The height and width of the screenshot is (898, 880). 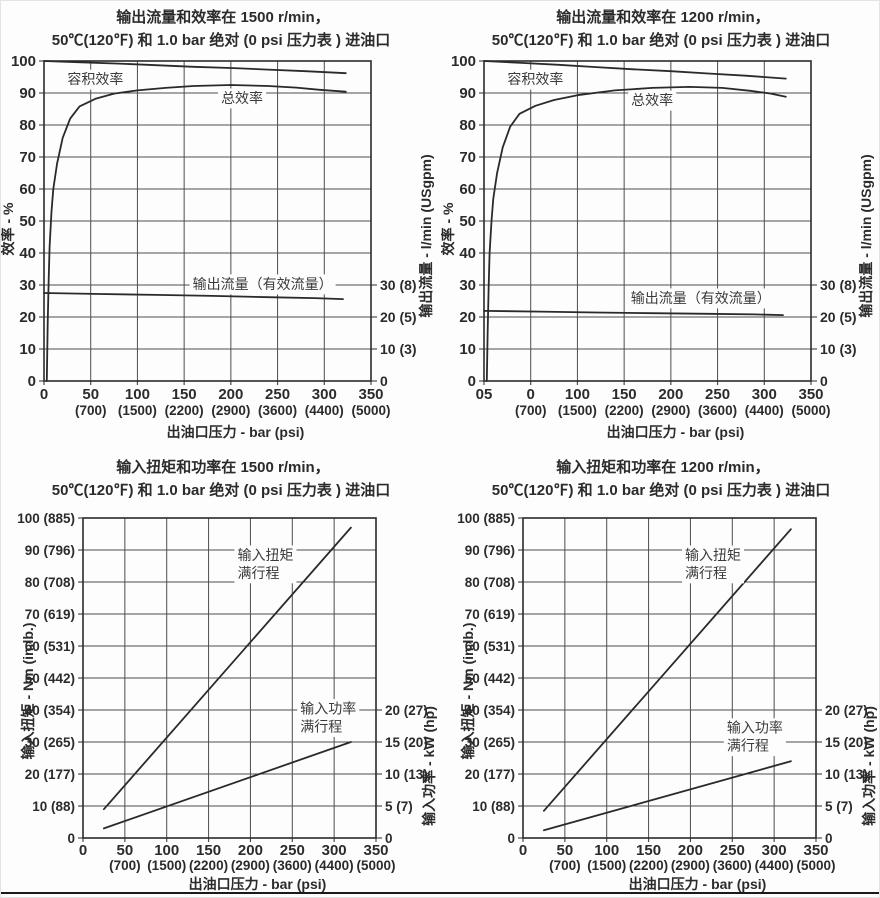 What do you see at coordinates (633, 313) in the screenshot?
I see `curve-输出流量（有效流量）` at bounding box center [633, 313].